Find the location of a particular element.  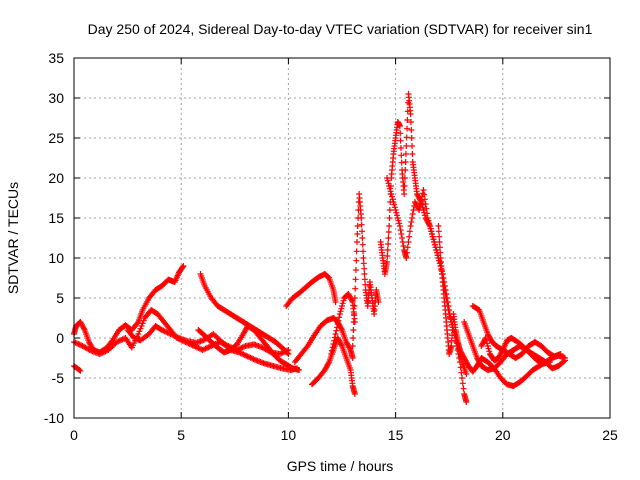

y-tick-label: -5 is located at coordinates (58, 378).